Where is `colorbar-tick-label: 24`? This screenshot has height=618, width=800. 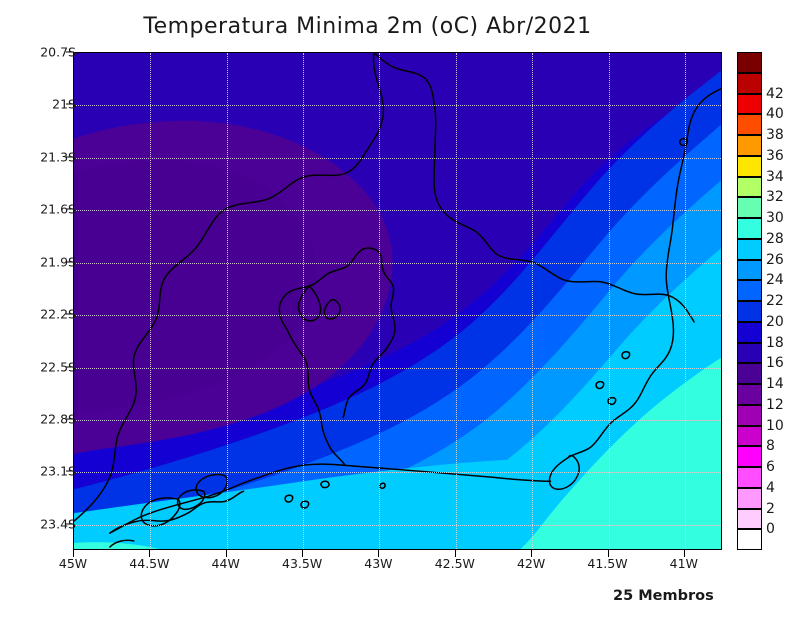
colorbar-tick-label: 24 is located at coordinates (775, 280).